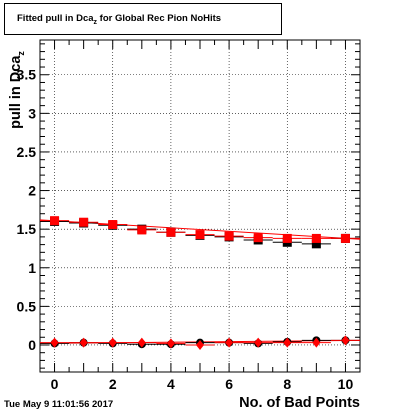  What do you see at coordinates (55, 384) in the screenshot?
I see `x-tick-label: 0` at bounding box center [55, 384].